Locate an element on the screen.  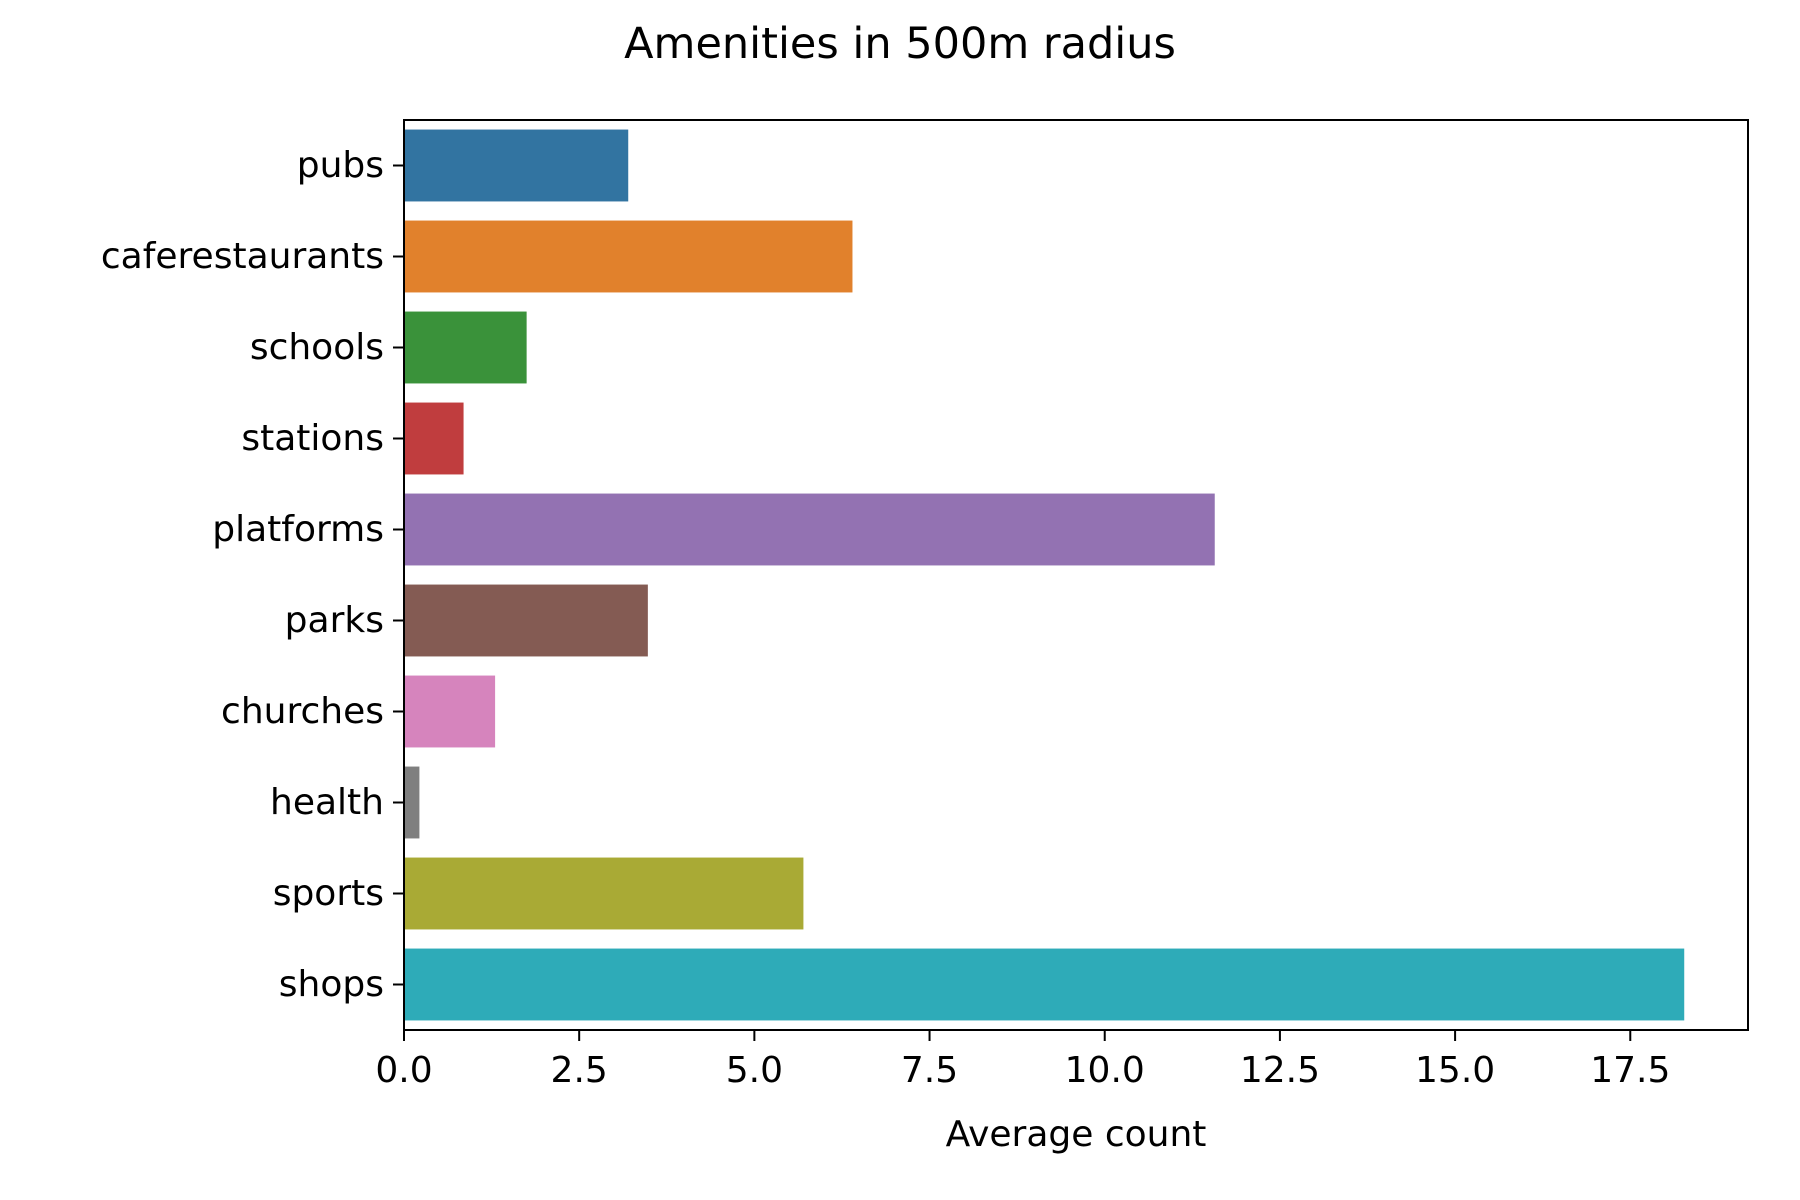
y-tick-label: platforms is located at coordinates (298, 529).